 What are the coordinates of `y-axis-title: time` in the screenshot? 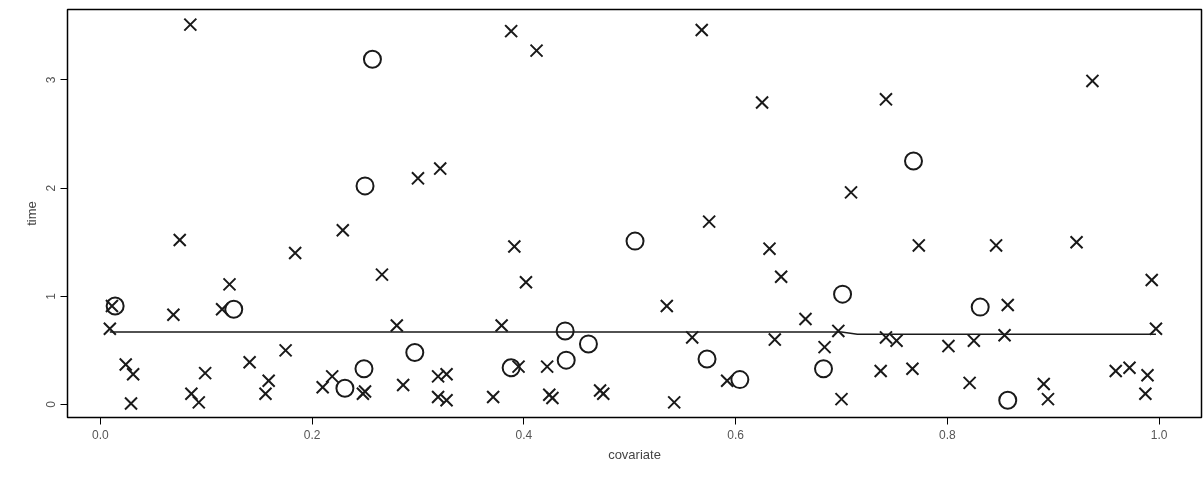 It's located at (31, 213).